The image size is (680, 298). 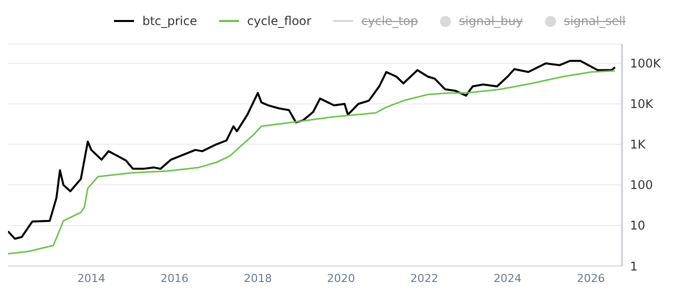 What do you see at coordinates (258, 278) in the screenshot?
I see `x-tick-label: 2018` at bounding box center [258, 278].